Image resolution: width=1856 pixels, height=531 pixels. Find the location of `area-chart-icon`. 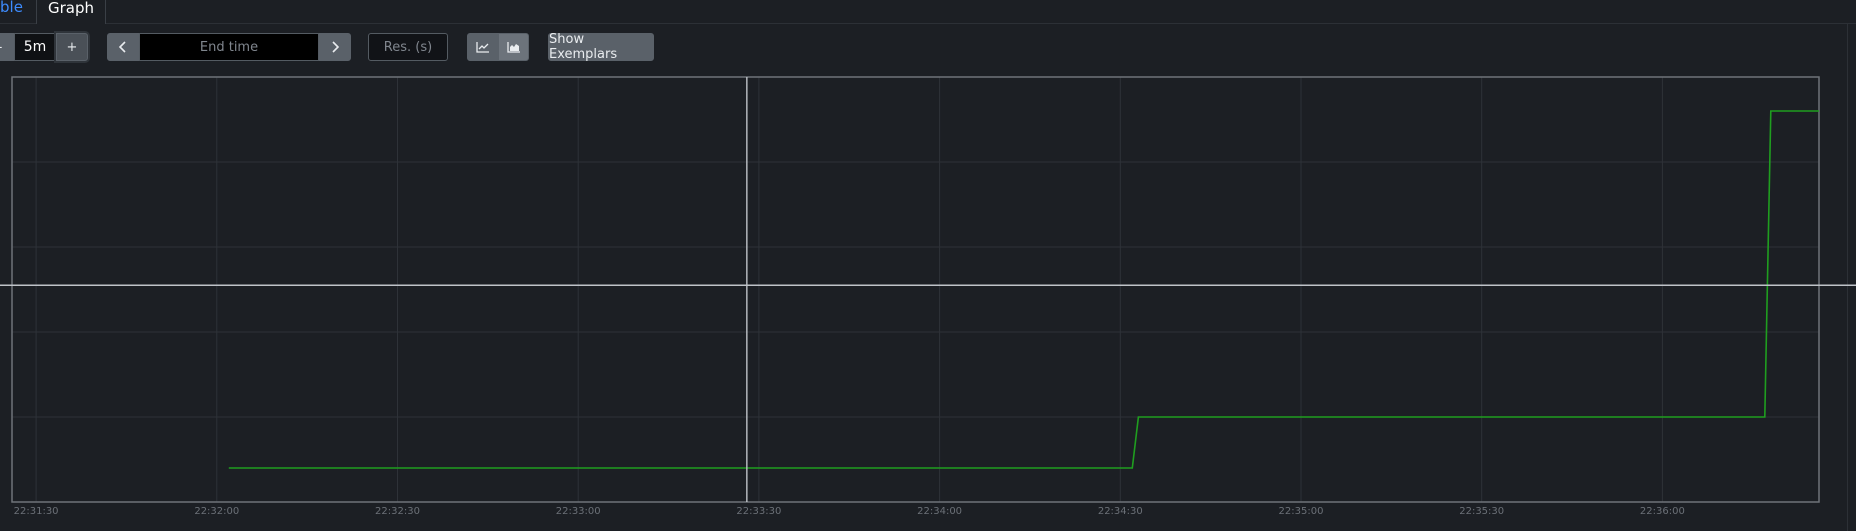

area-chart-icon is located at coordinates (513, 47).